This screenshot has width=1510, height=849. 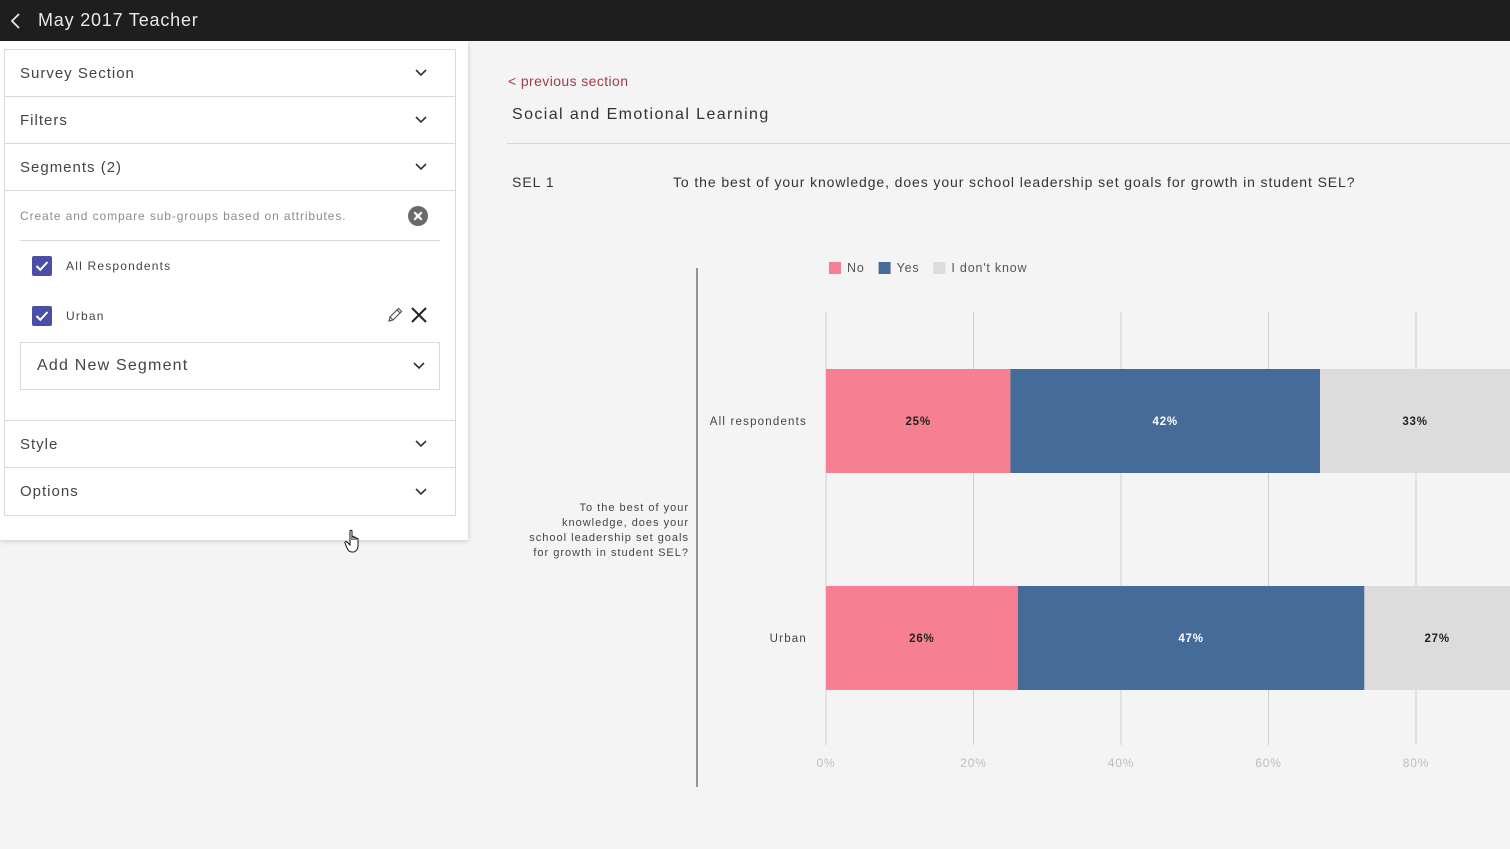 I want to click on add-new-segment-label: Add New Segment, so click(x=113, y=365).